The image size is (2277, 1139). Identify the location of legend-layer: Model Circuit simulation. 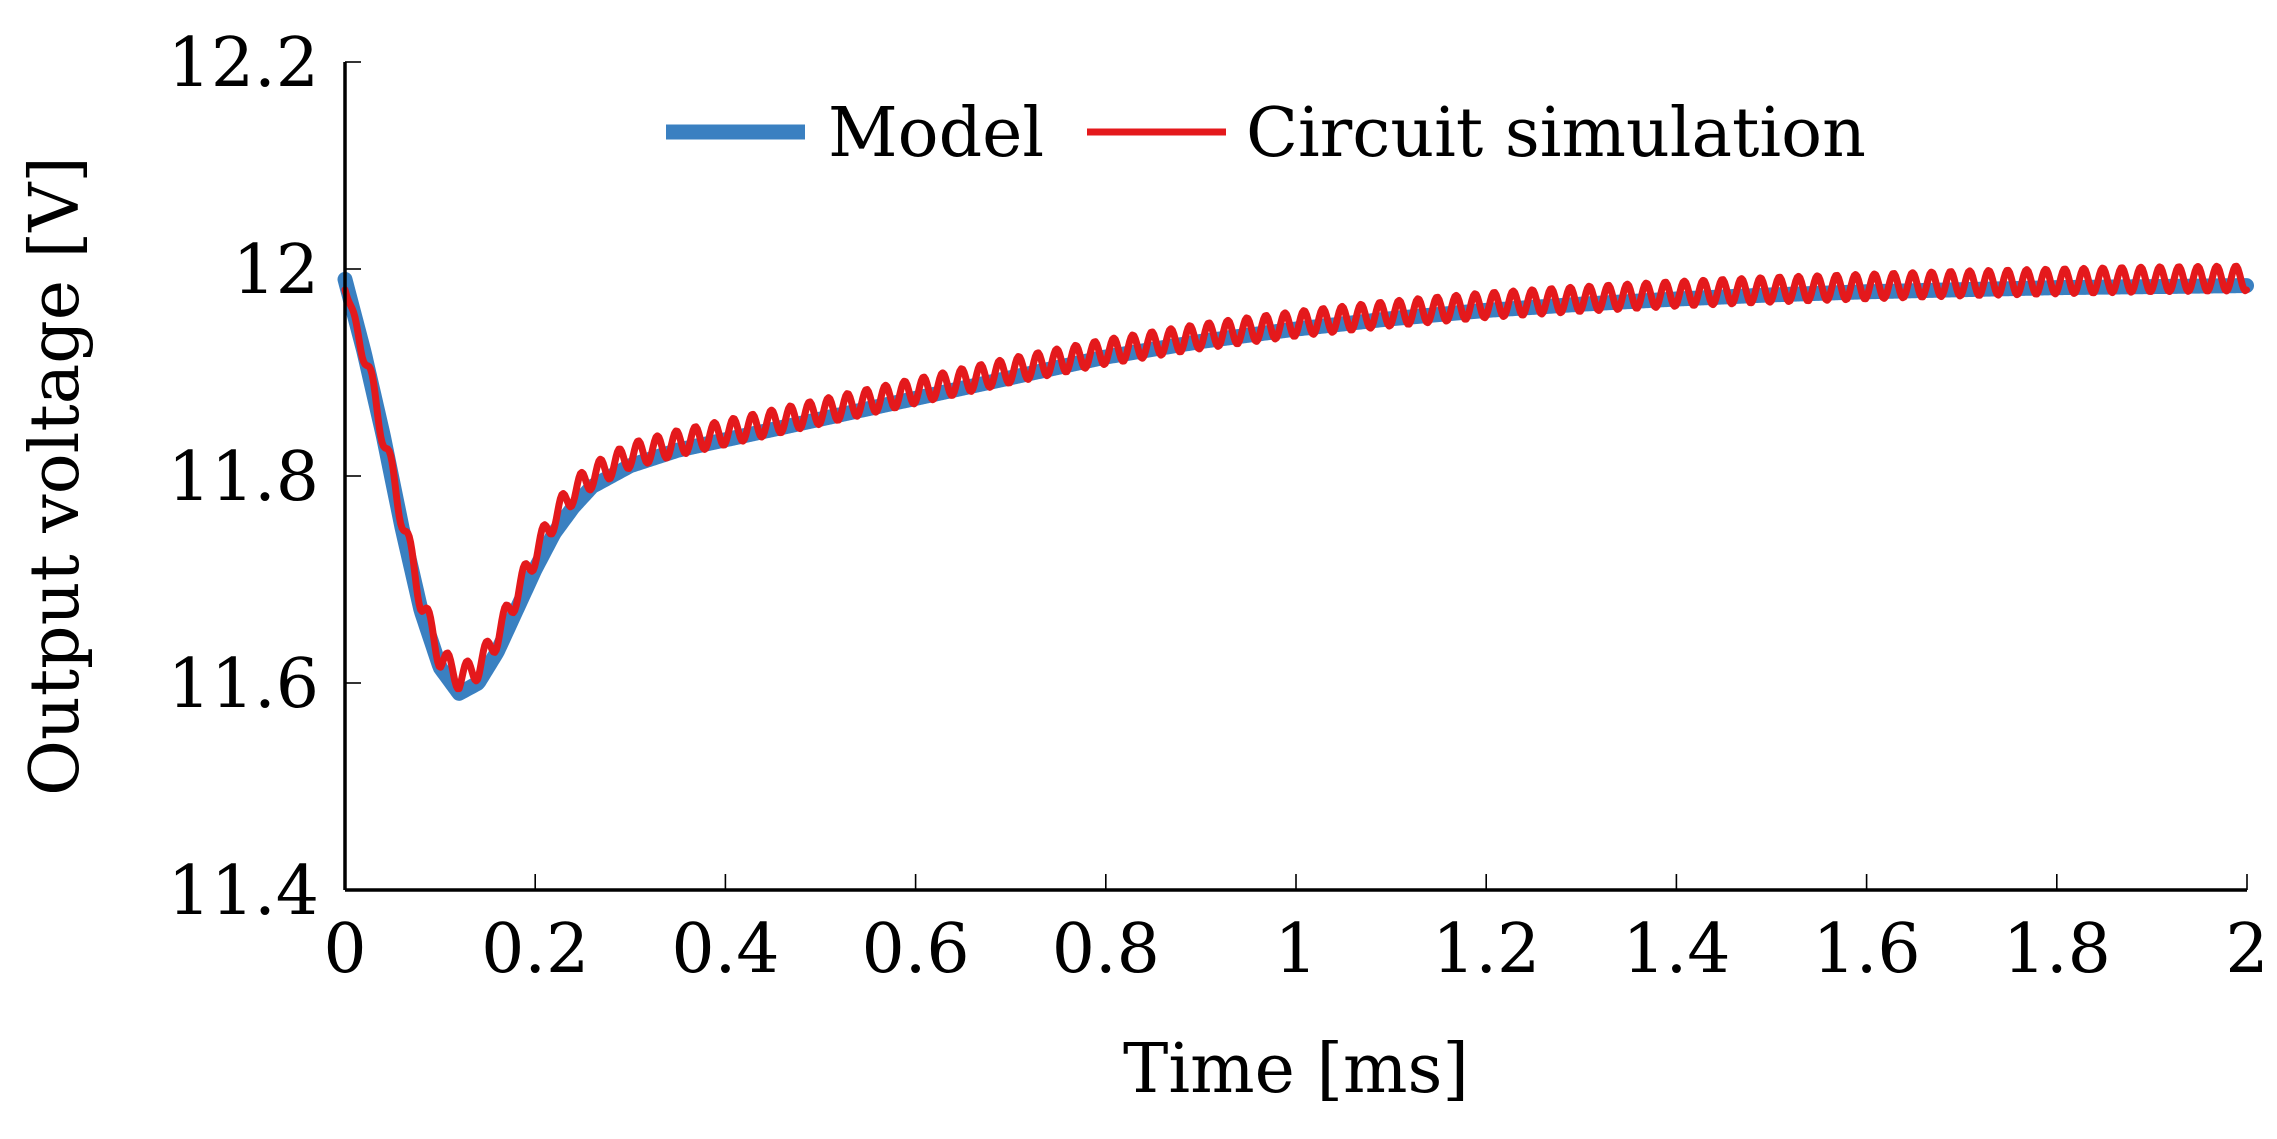
(1266, 133).